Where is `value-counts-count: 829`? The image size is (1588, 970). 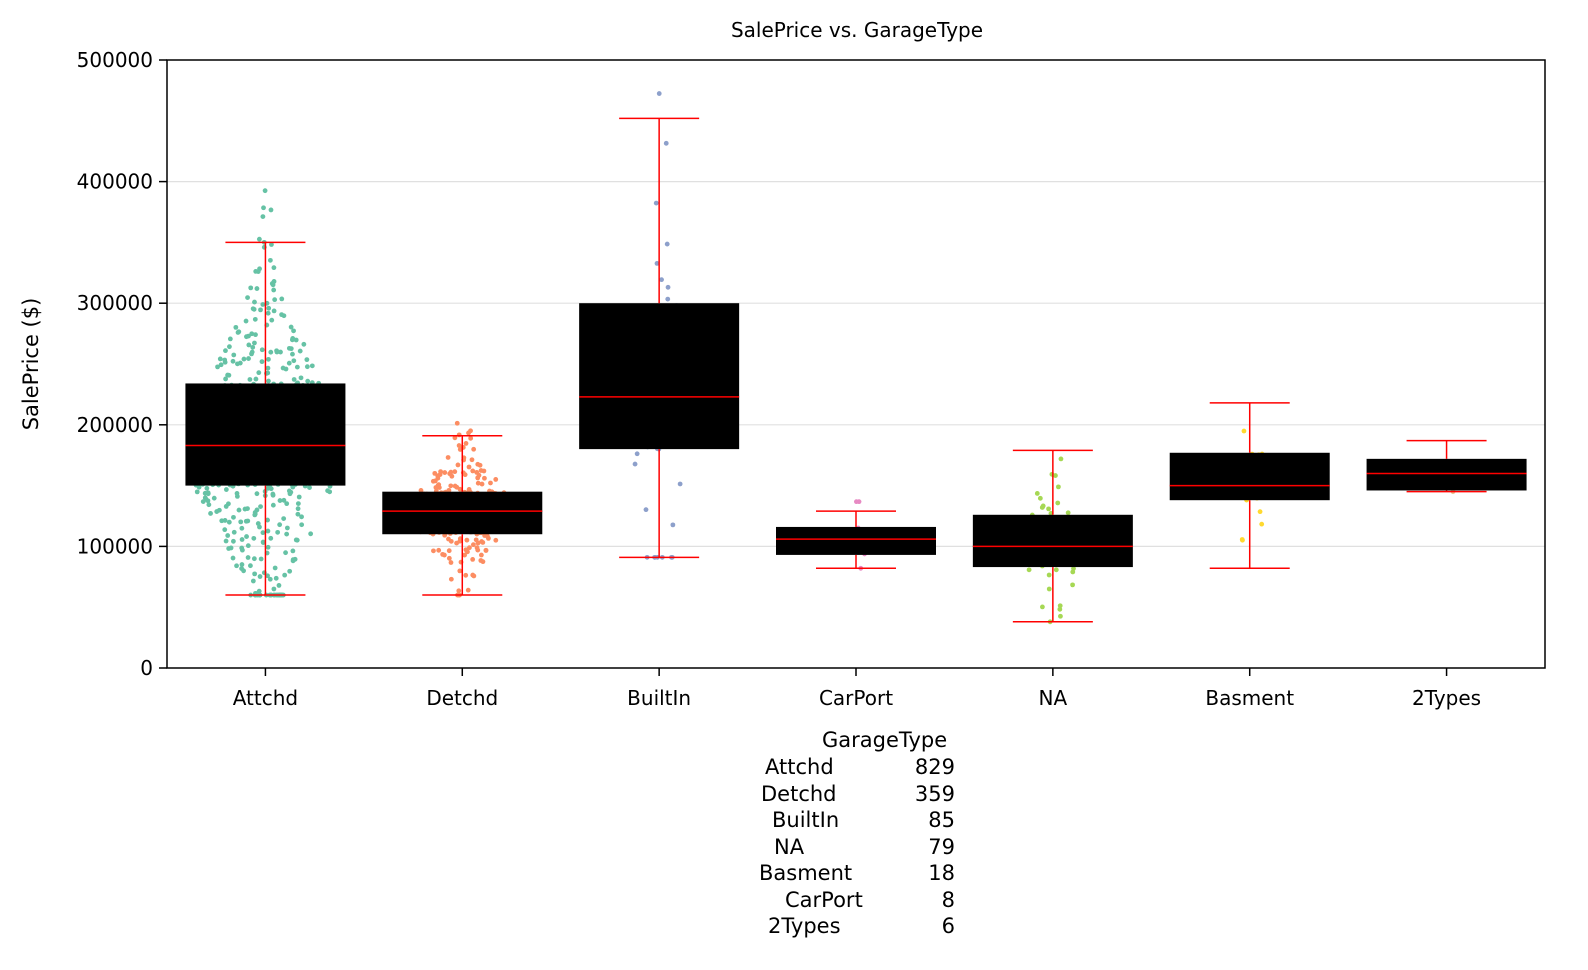
value-counts-count: 829 is located at coordinates (934, 767).